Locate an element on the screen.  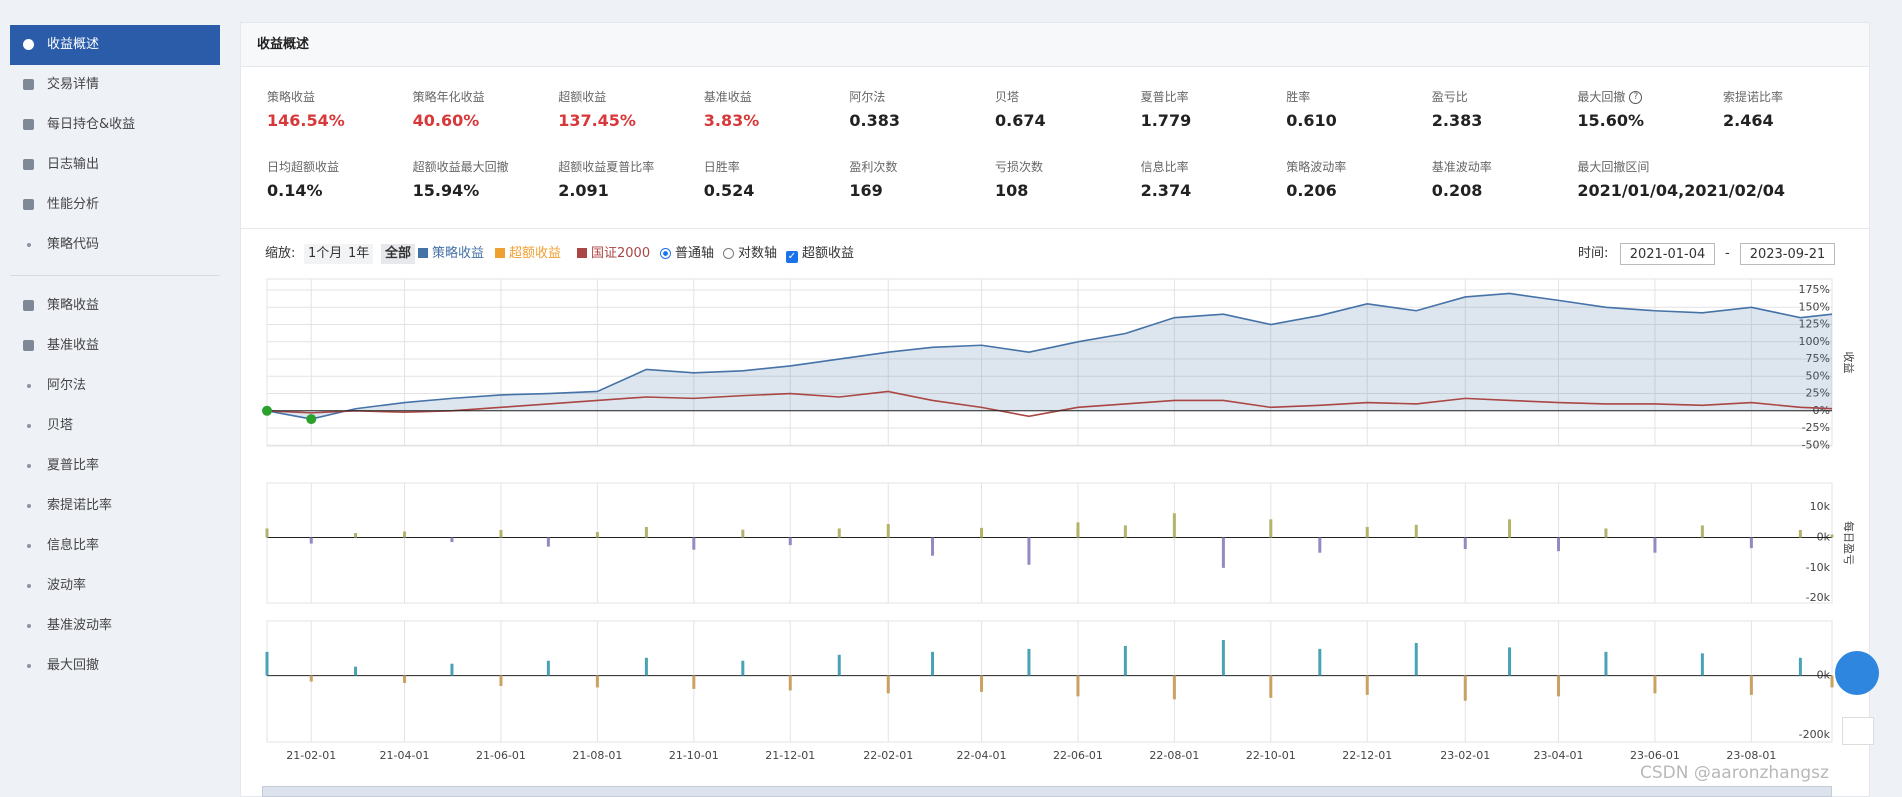
navigator-scrollbar is located at coordinates (1047, 791).